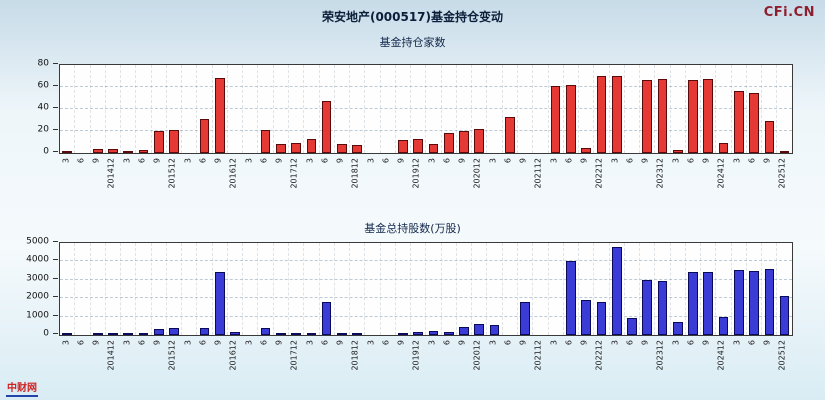 This screenshot has height=400, width=825. What do you see at coordinates (294, 173) in the screenshot?
I see `x-tick-label: 201712` at bounding box center [294, 173].